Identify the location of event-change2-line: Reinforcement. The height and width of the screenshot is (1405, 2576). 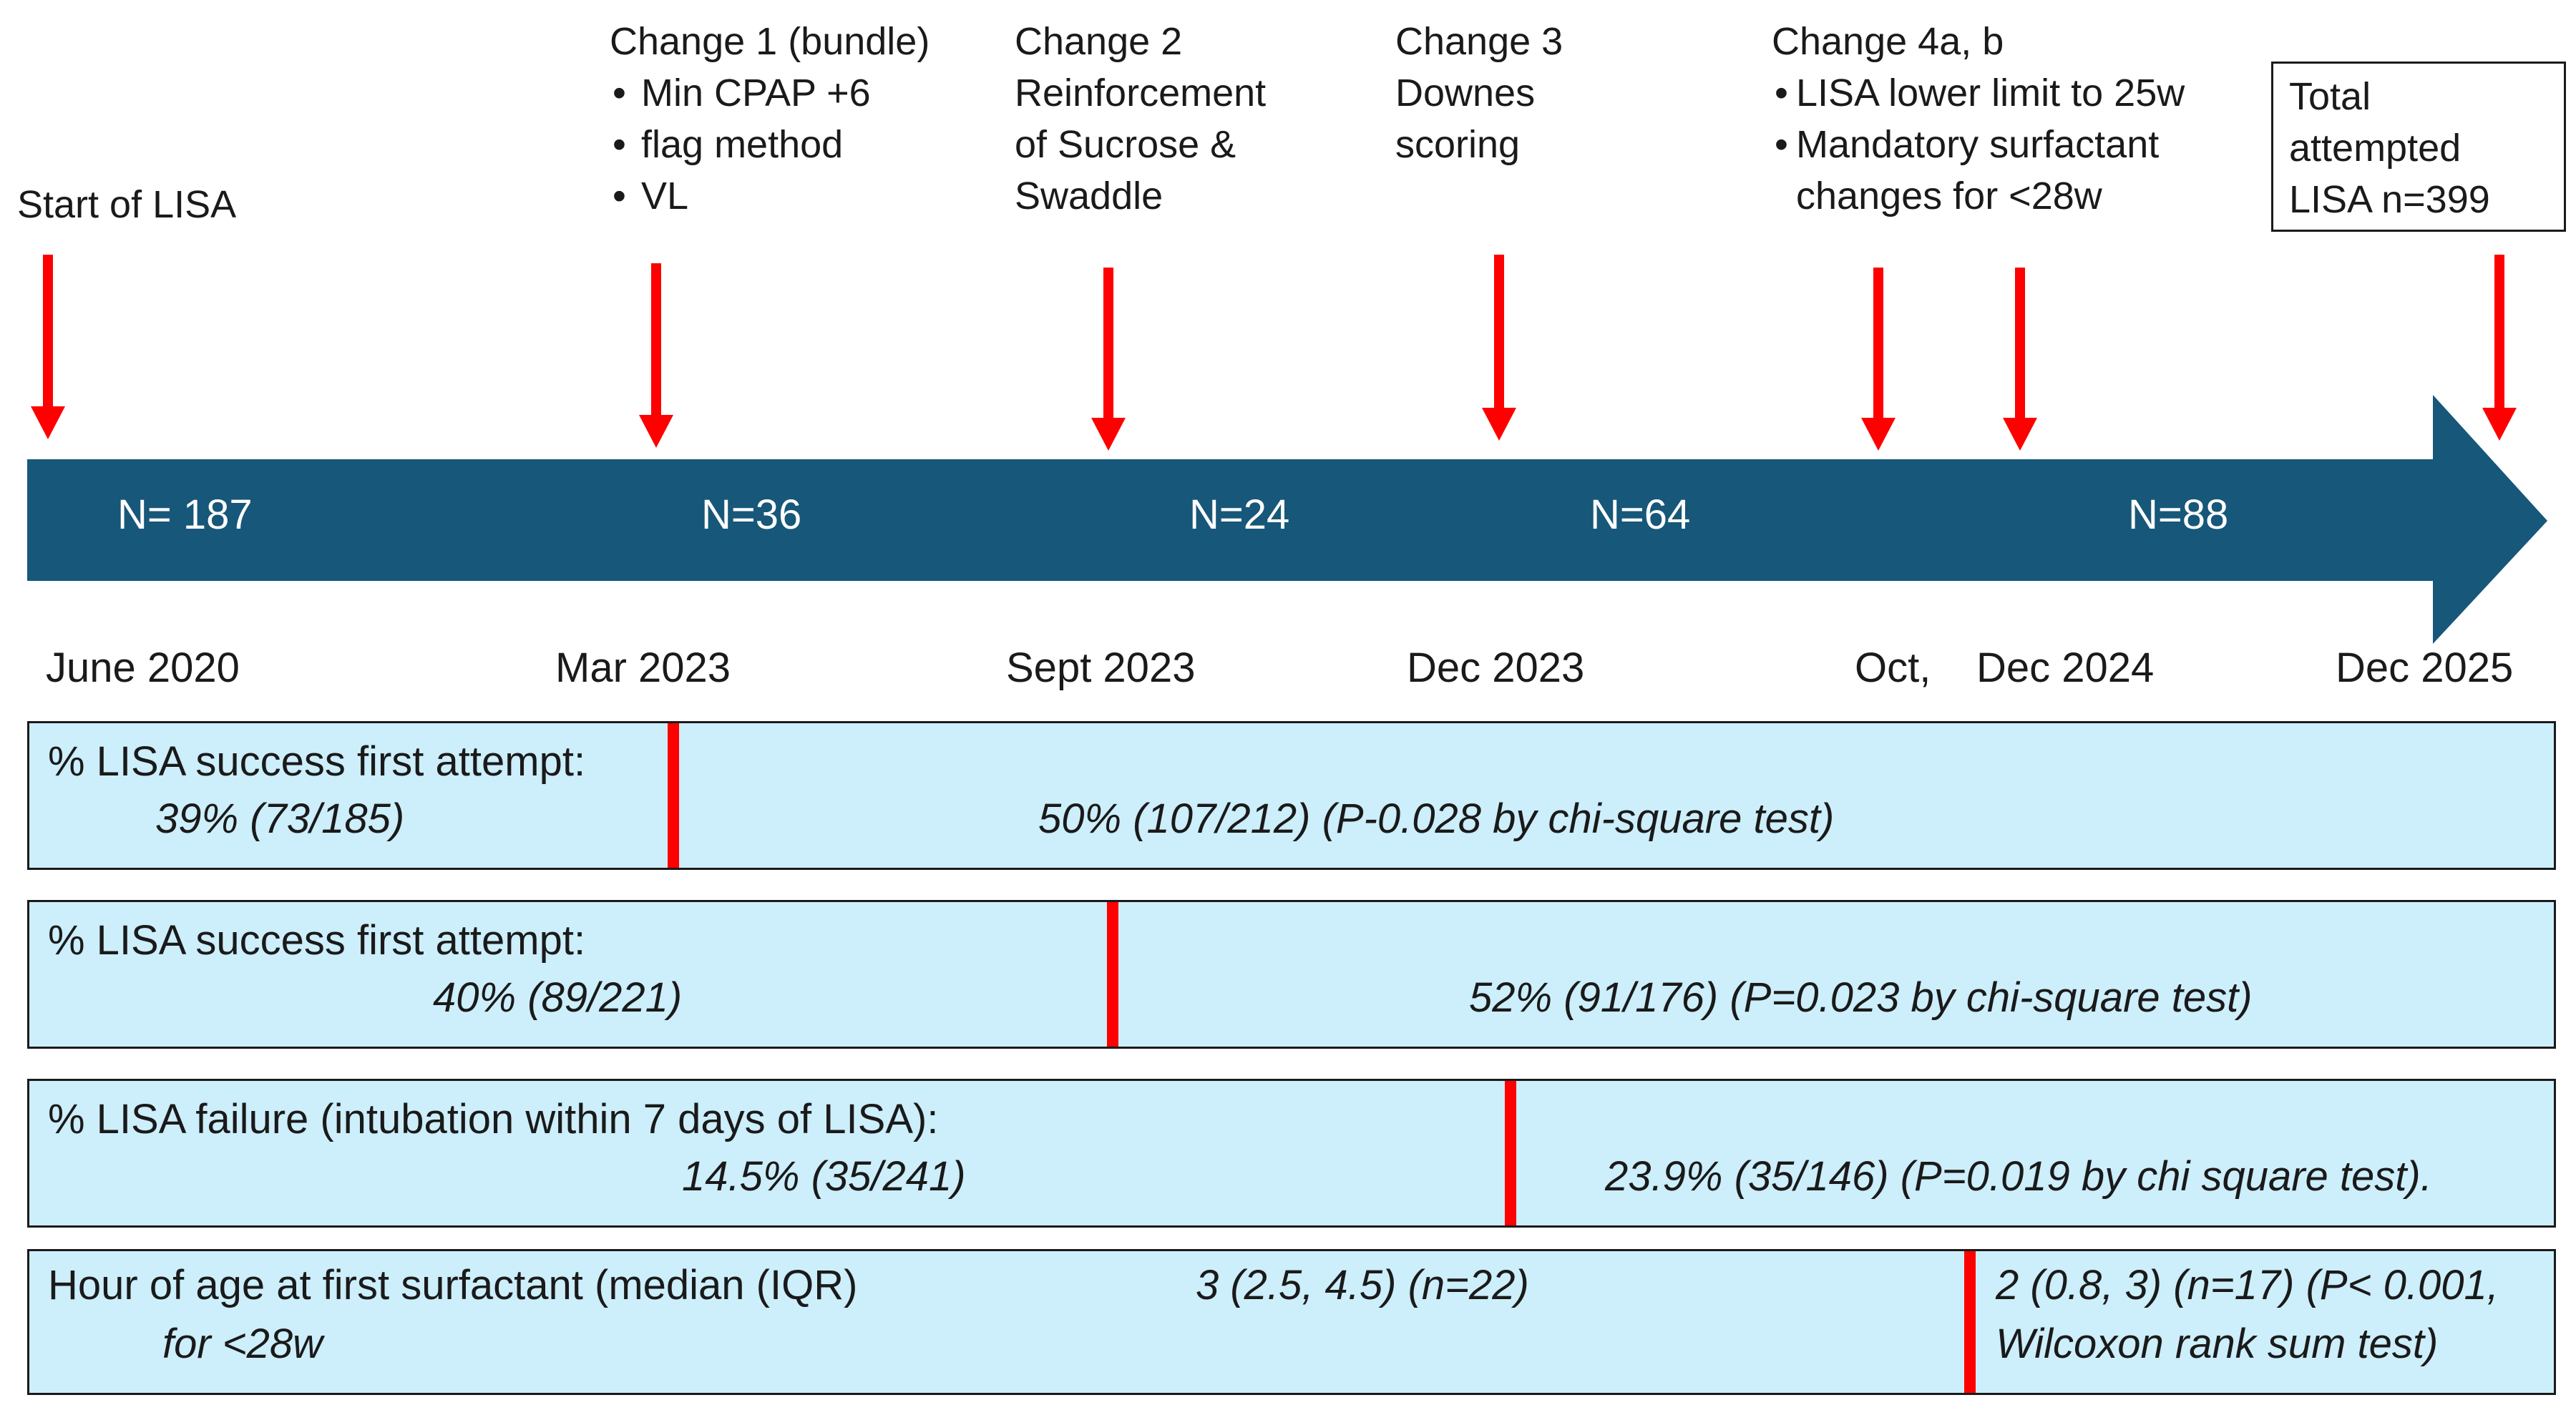
(1141, 93).